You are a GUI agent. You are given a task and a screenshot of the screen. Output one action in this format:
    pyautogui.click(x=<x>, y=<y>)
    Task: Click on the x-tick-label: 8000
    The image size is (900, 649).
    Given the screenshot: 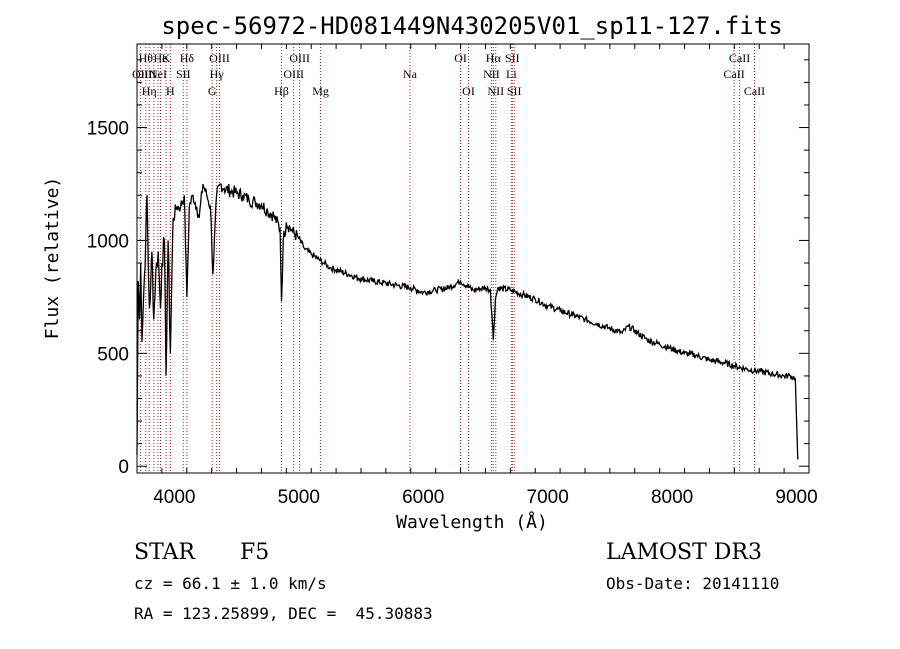 What is the action you would take?
    pyautogui.click(x=672, y=497)
    